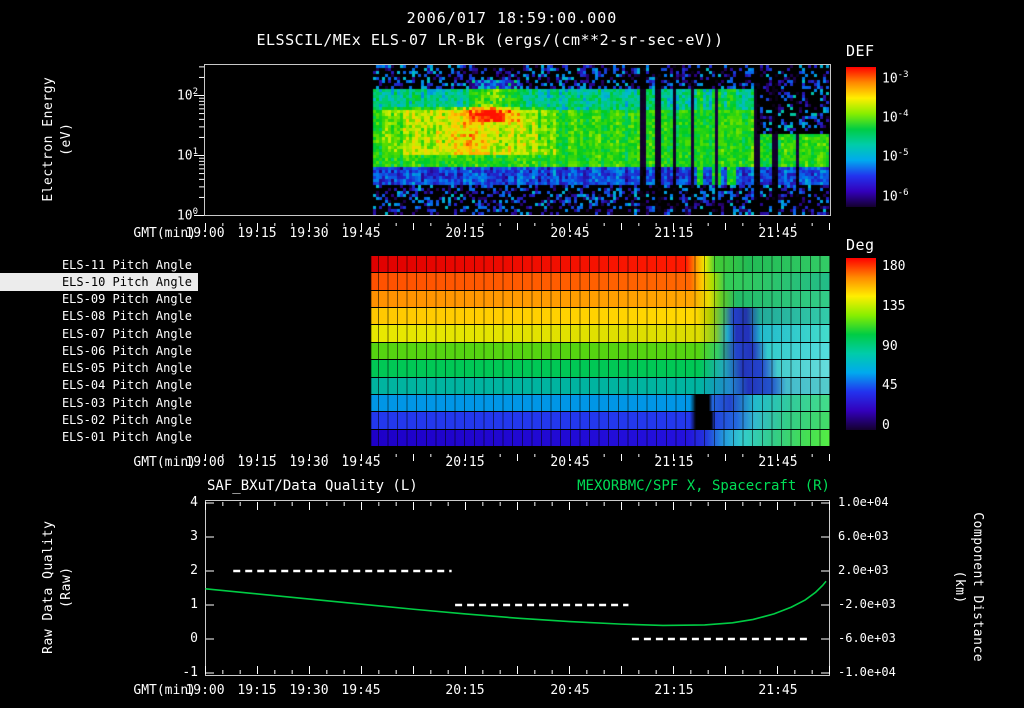 This screenshot has height=708, width=1024. I want to click on pitch-row-label: ELS-04 Pitch Angle, so click(126, 385).